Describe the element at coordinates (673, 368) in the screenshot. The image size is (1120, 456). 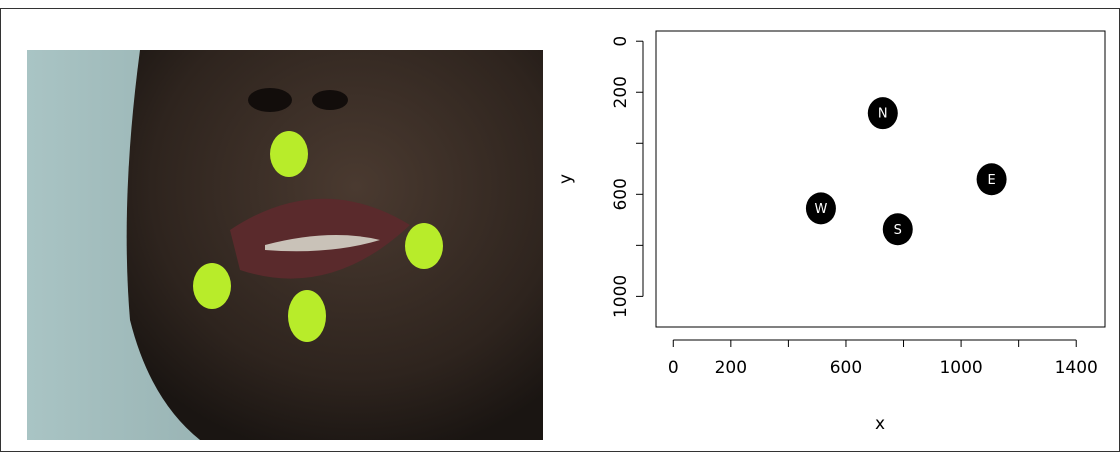
I see `x-tick-label: 0` at that location.